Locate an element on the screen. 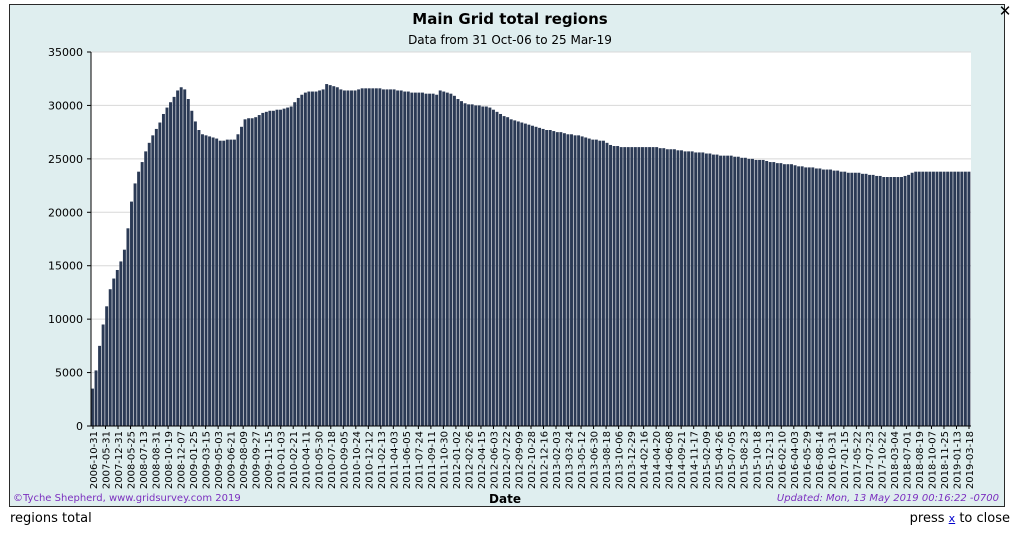 This screenshot has width=1020, height=535. y-tick-label: 5000 is located at coordinates (69, 373).